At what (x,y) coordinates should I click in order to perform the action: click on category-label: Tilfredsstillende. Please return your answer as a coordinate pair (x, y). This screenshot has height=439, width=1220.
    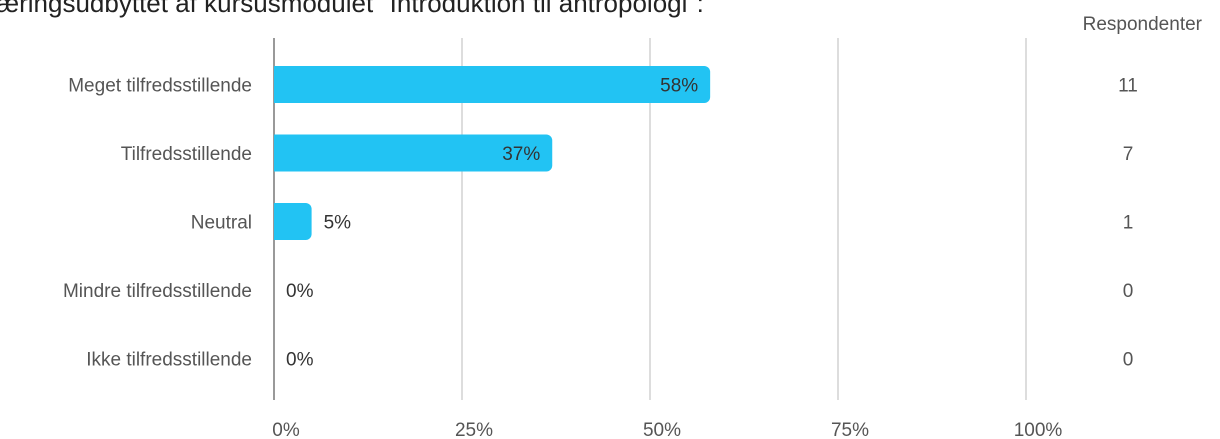
    Looking at the image, I should click on (186, 154).